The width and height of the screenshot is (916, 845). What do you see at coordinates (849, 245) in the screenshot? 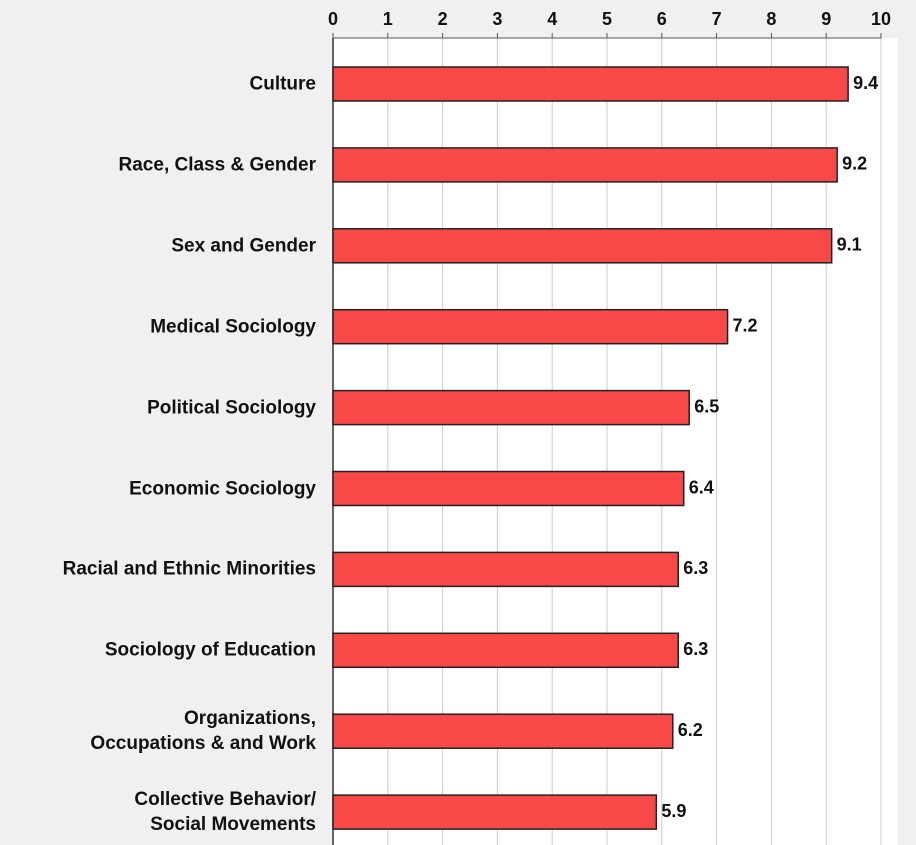
I see `value-label: 9.1` at bounding box center [849, 245].